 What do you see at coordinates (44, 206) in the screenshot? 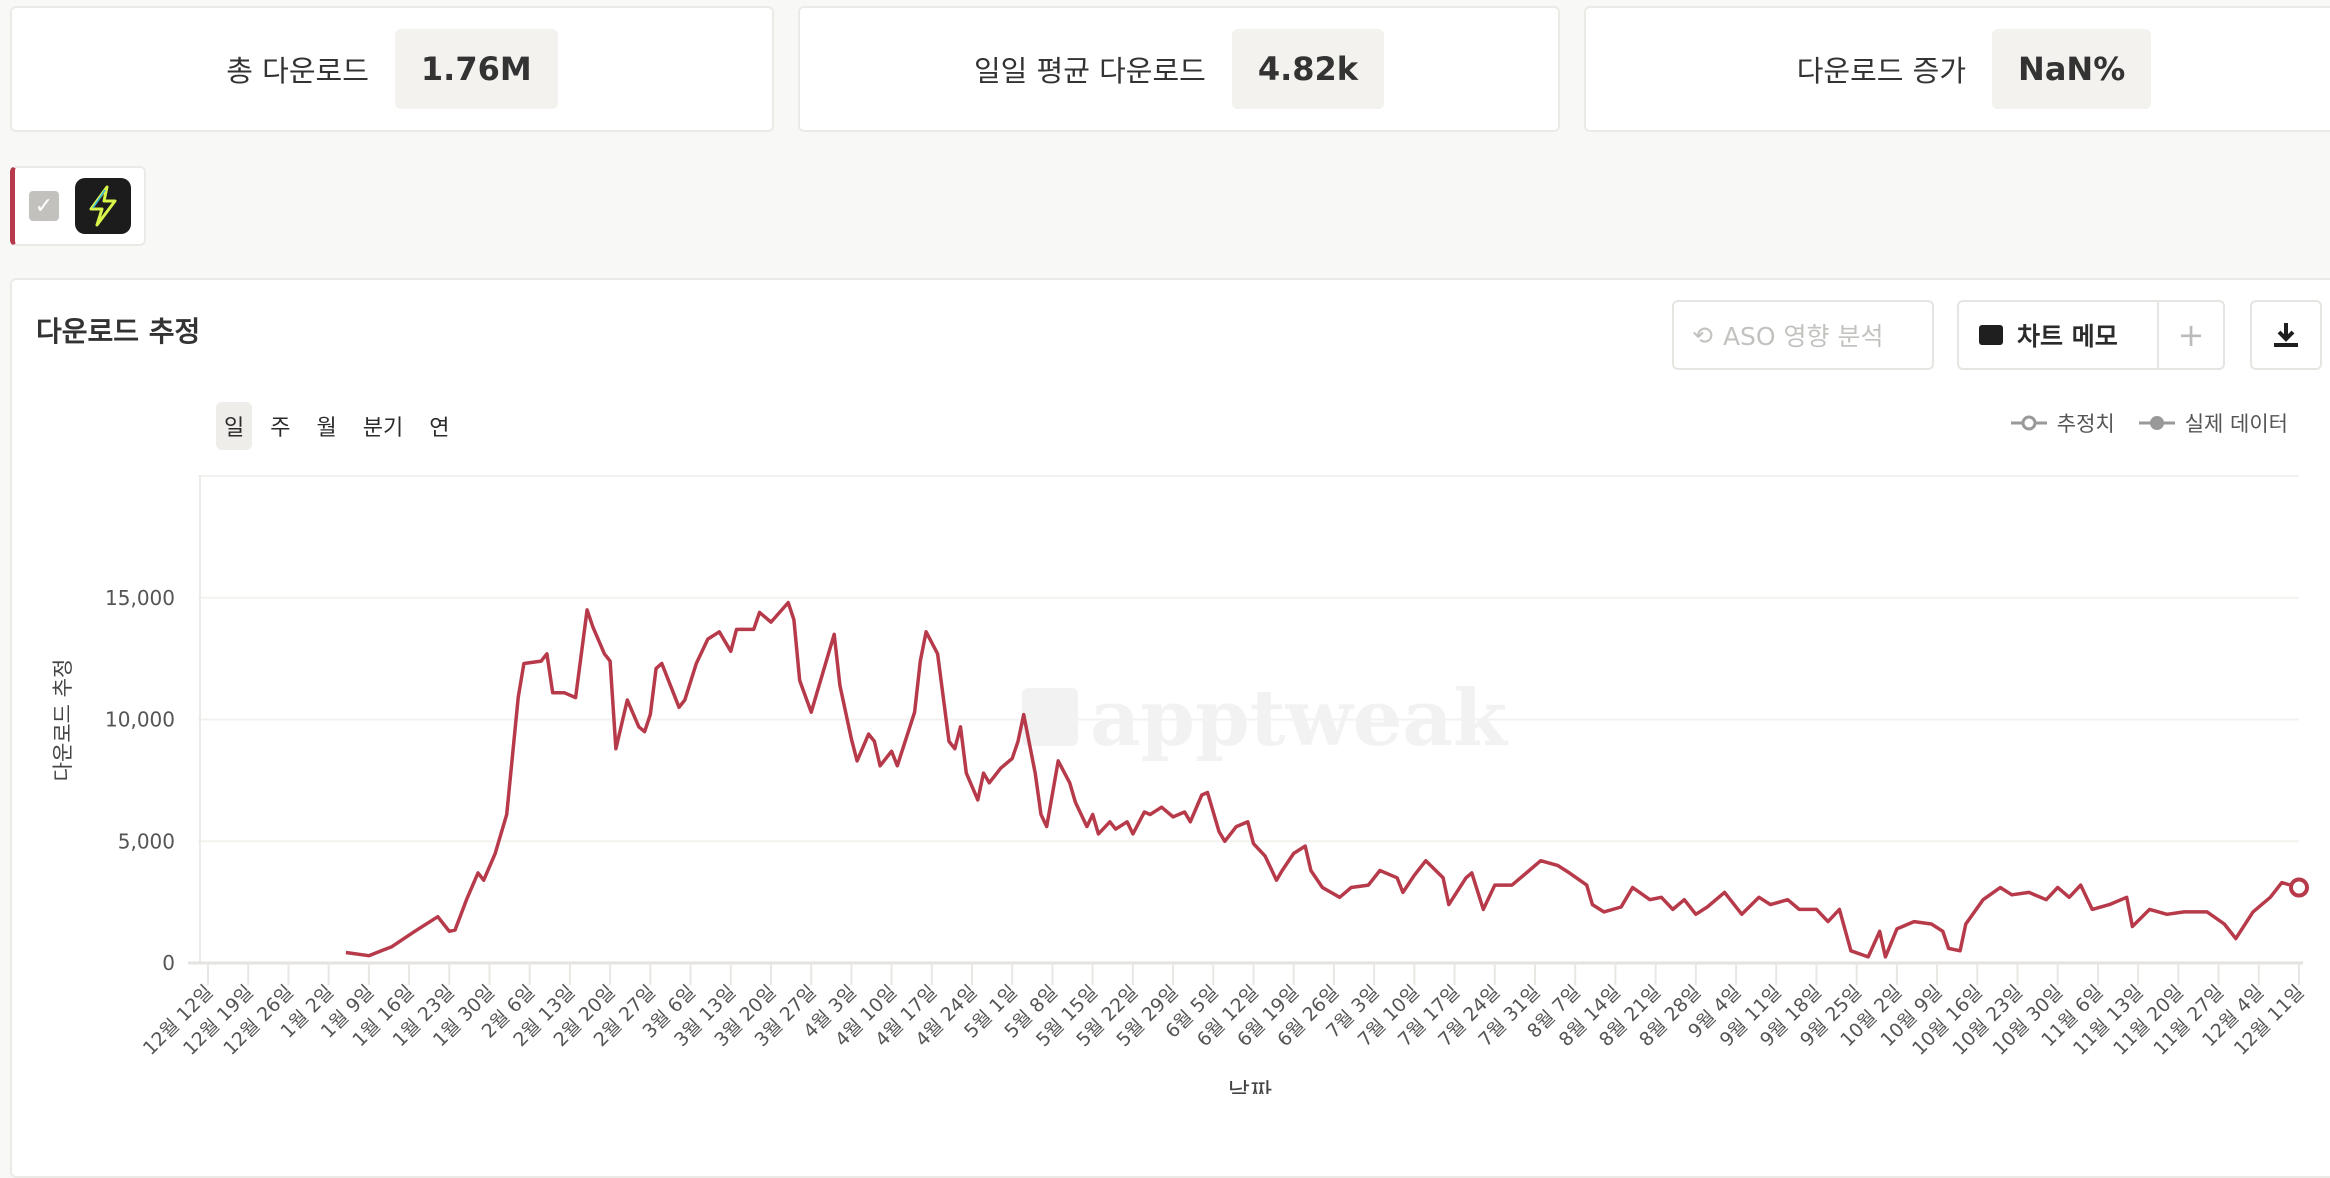
I see `app-checkbox: ✓` at bounding box center [44, 206].